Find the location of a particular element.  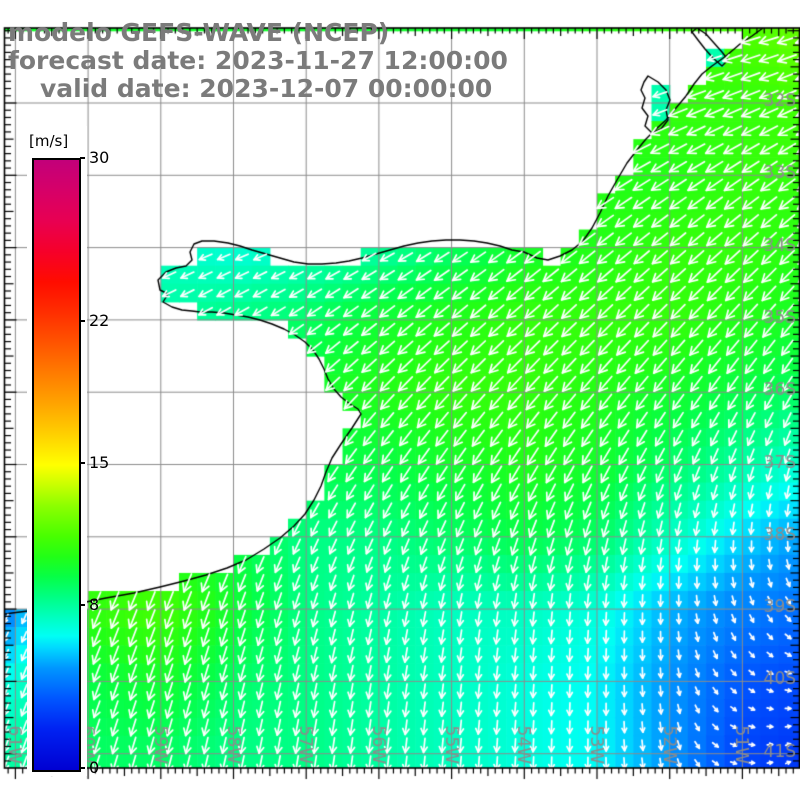

colorbar-tick-label: 0 is located at coordinates (94, 767).